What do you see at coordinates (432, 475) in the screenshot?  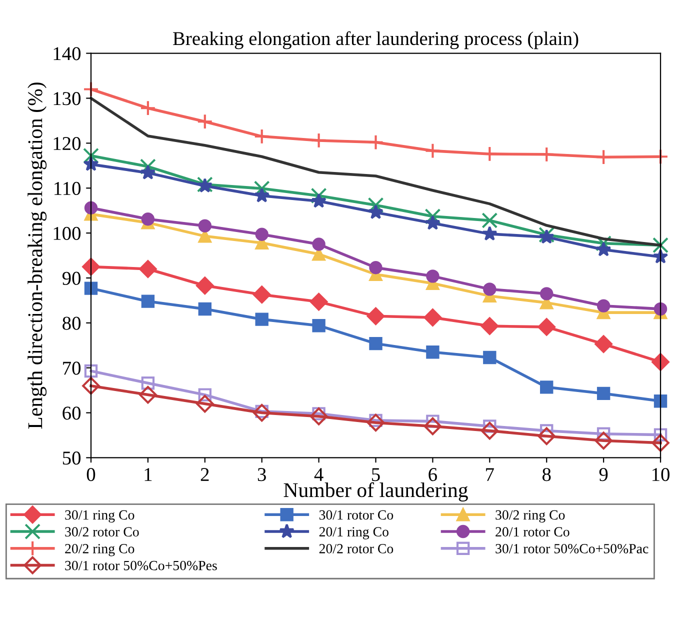 I see `x-tick-label: 6` at bounding box center [432, 475].